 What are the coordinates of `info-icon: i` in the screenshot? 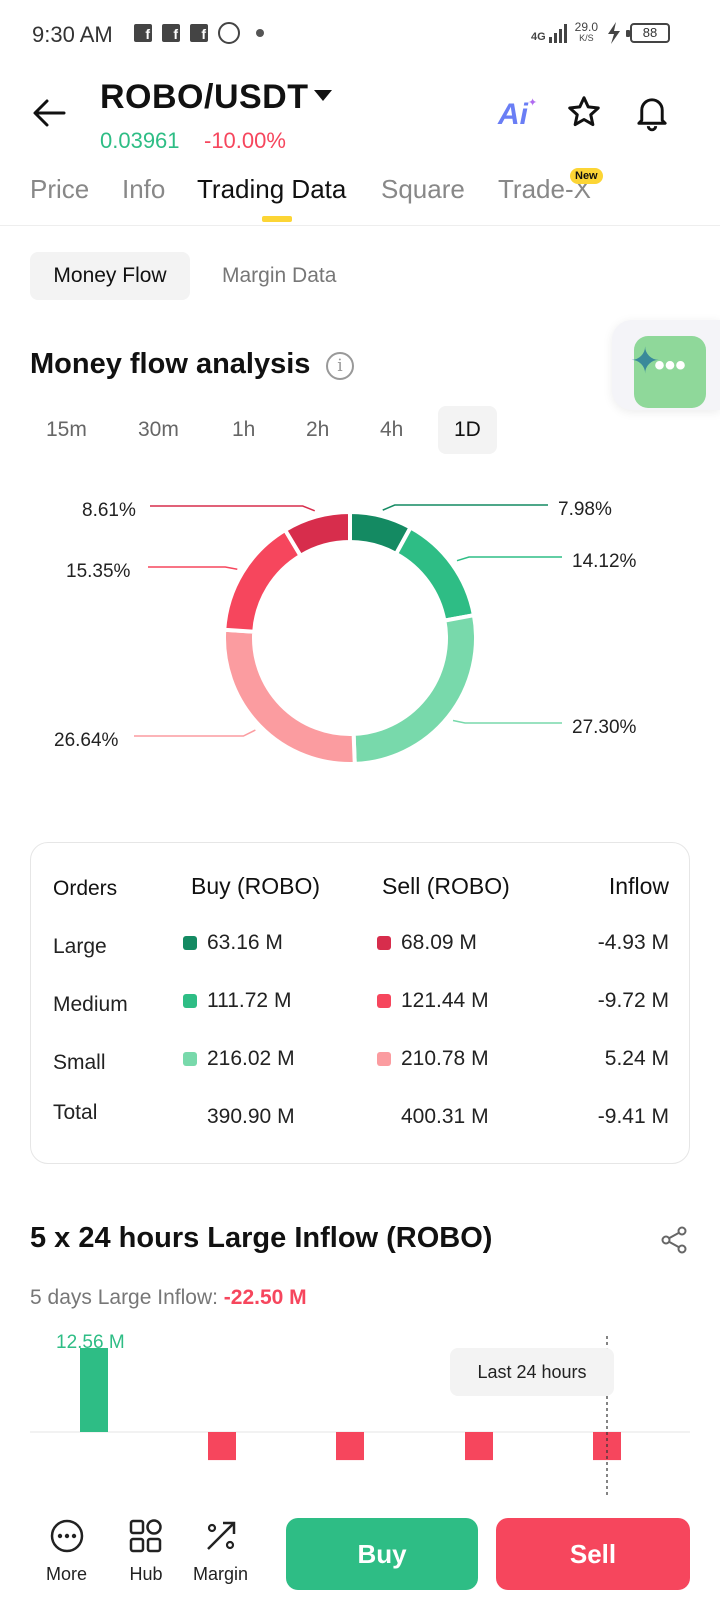 It's located at (340, 366).